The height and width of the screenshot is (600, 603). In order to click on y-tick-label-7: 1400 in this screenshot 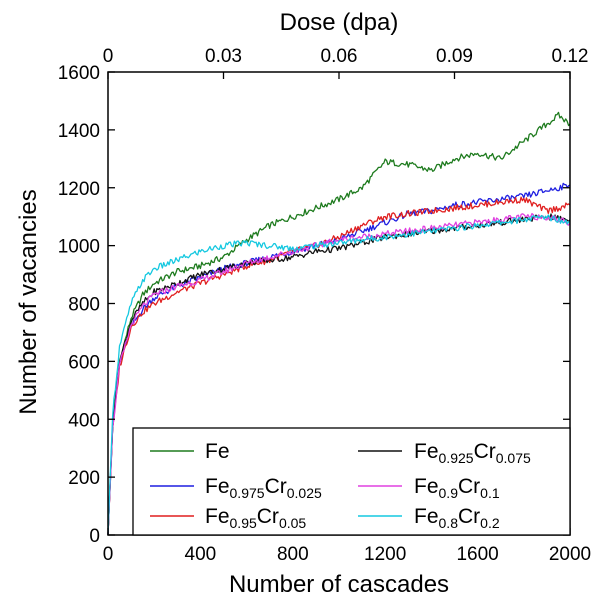, I will do `click(79, 131)`.